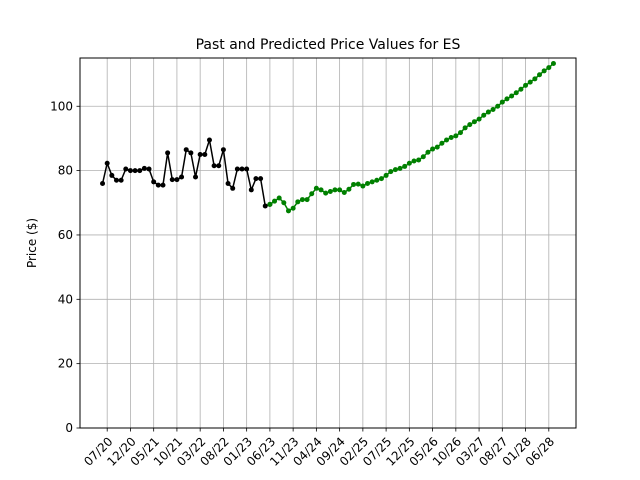 The width and height of the screenshot is (640, 480). I want to click on y-axis-ticks: 0 20 40 60 80 100, so click(65, 267).